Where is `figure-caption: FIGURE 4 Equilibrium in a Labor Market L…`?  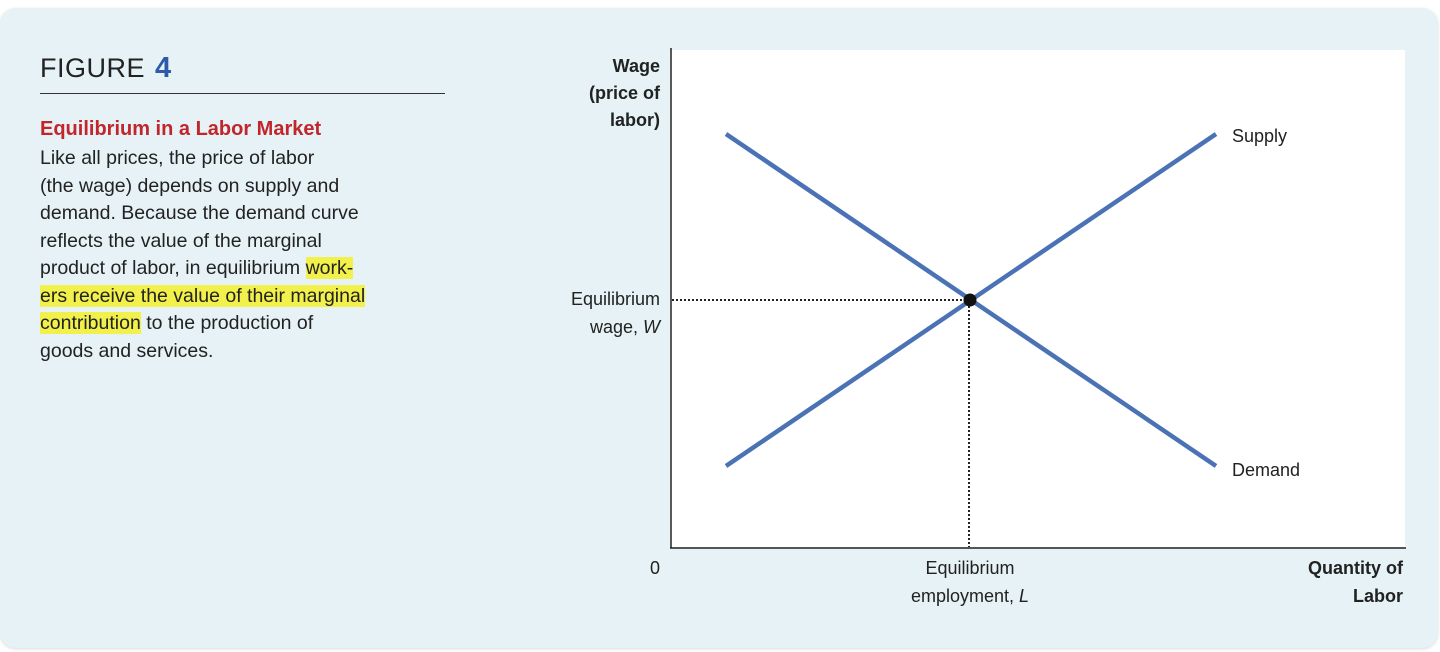 figure-caption: FIGURE 4 Equilibrium in a Labor Market L… is located at coordinates (242, 208).